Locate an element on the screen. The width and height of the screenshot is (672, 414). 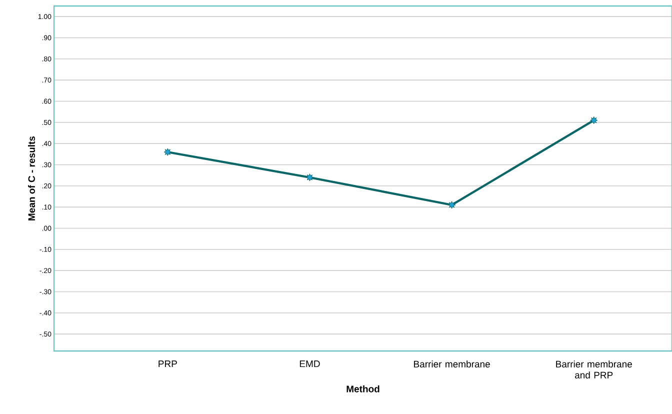
x-tick-label: Barrier membrane and PRP is located at coordinates (594, 369).